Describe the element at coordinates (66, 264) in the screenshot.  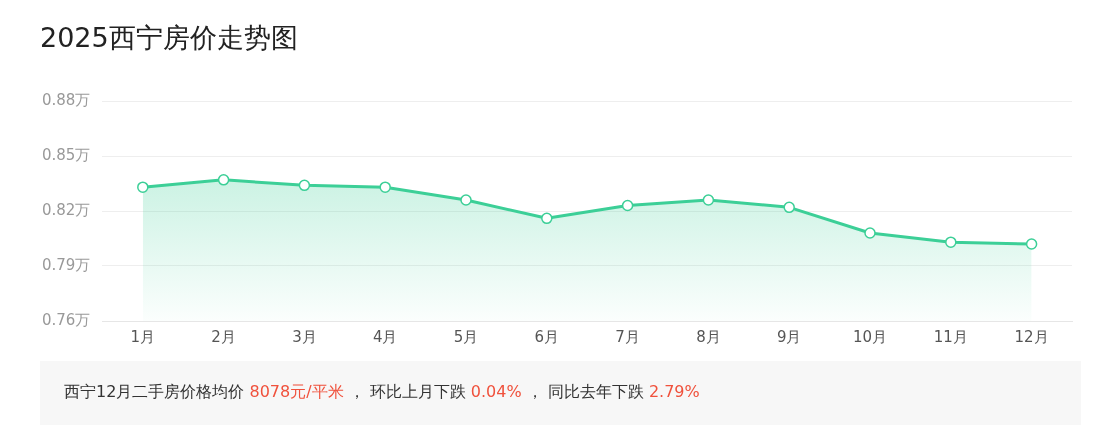
I see `y-tick-label: 0.79万` at that location.